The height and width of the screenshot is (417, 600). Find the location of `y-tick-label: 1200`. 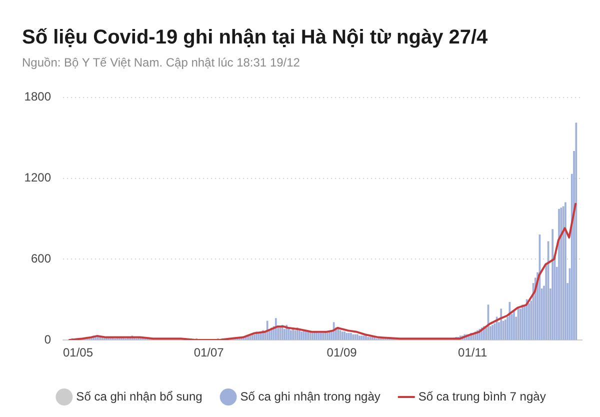

y-tick-label: 1200 is located at coordinates (38, 177).